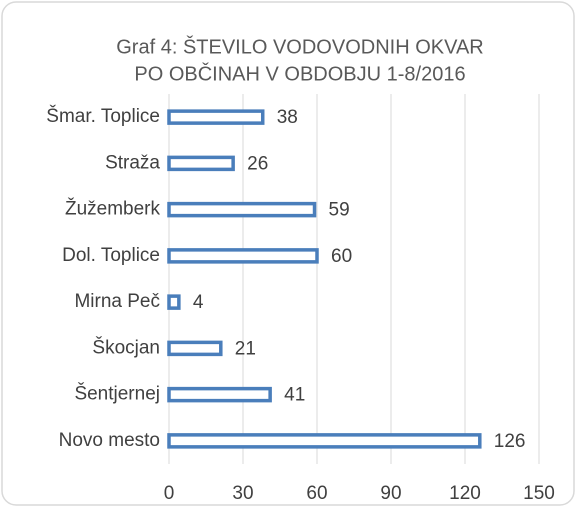  I want to click on y-tick-label: Dol. Toplice, so click(111, 255).